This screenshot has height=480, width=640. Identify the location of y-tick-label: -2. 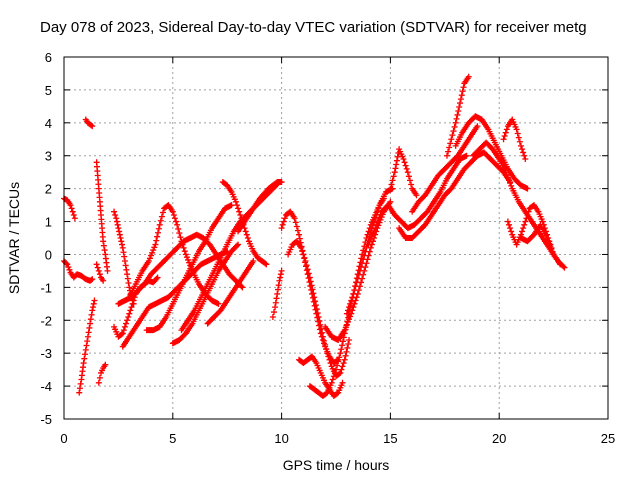
(46, 320).